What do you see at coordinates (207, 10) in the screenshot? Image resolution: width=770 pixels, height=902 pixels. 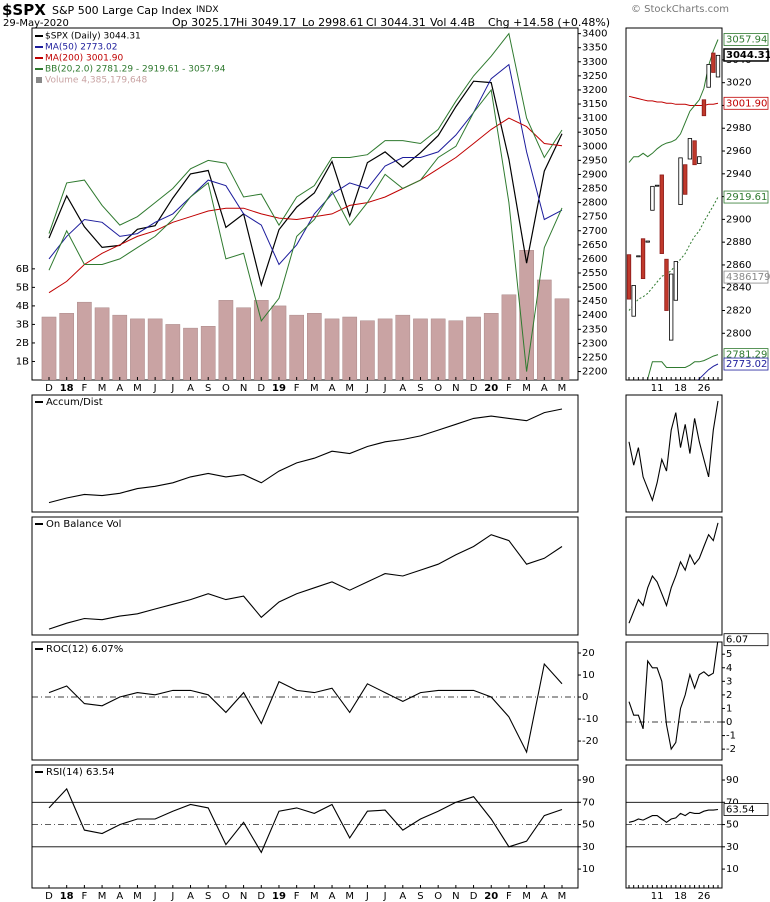 I see `exchange: INDX` at bounding box center [207, 10].